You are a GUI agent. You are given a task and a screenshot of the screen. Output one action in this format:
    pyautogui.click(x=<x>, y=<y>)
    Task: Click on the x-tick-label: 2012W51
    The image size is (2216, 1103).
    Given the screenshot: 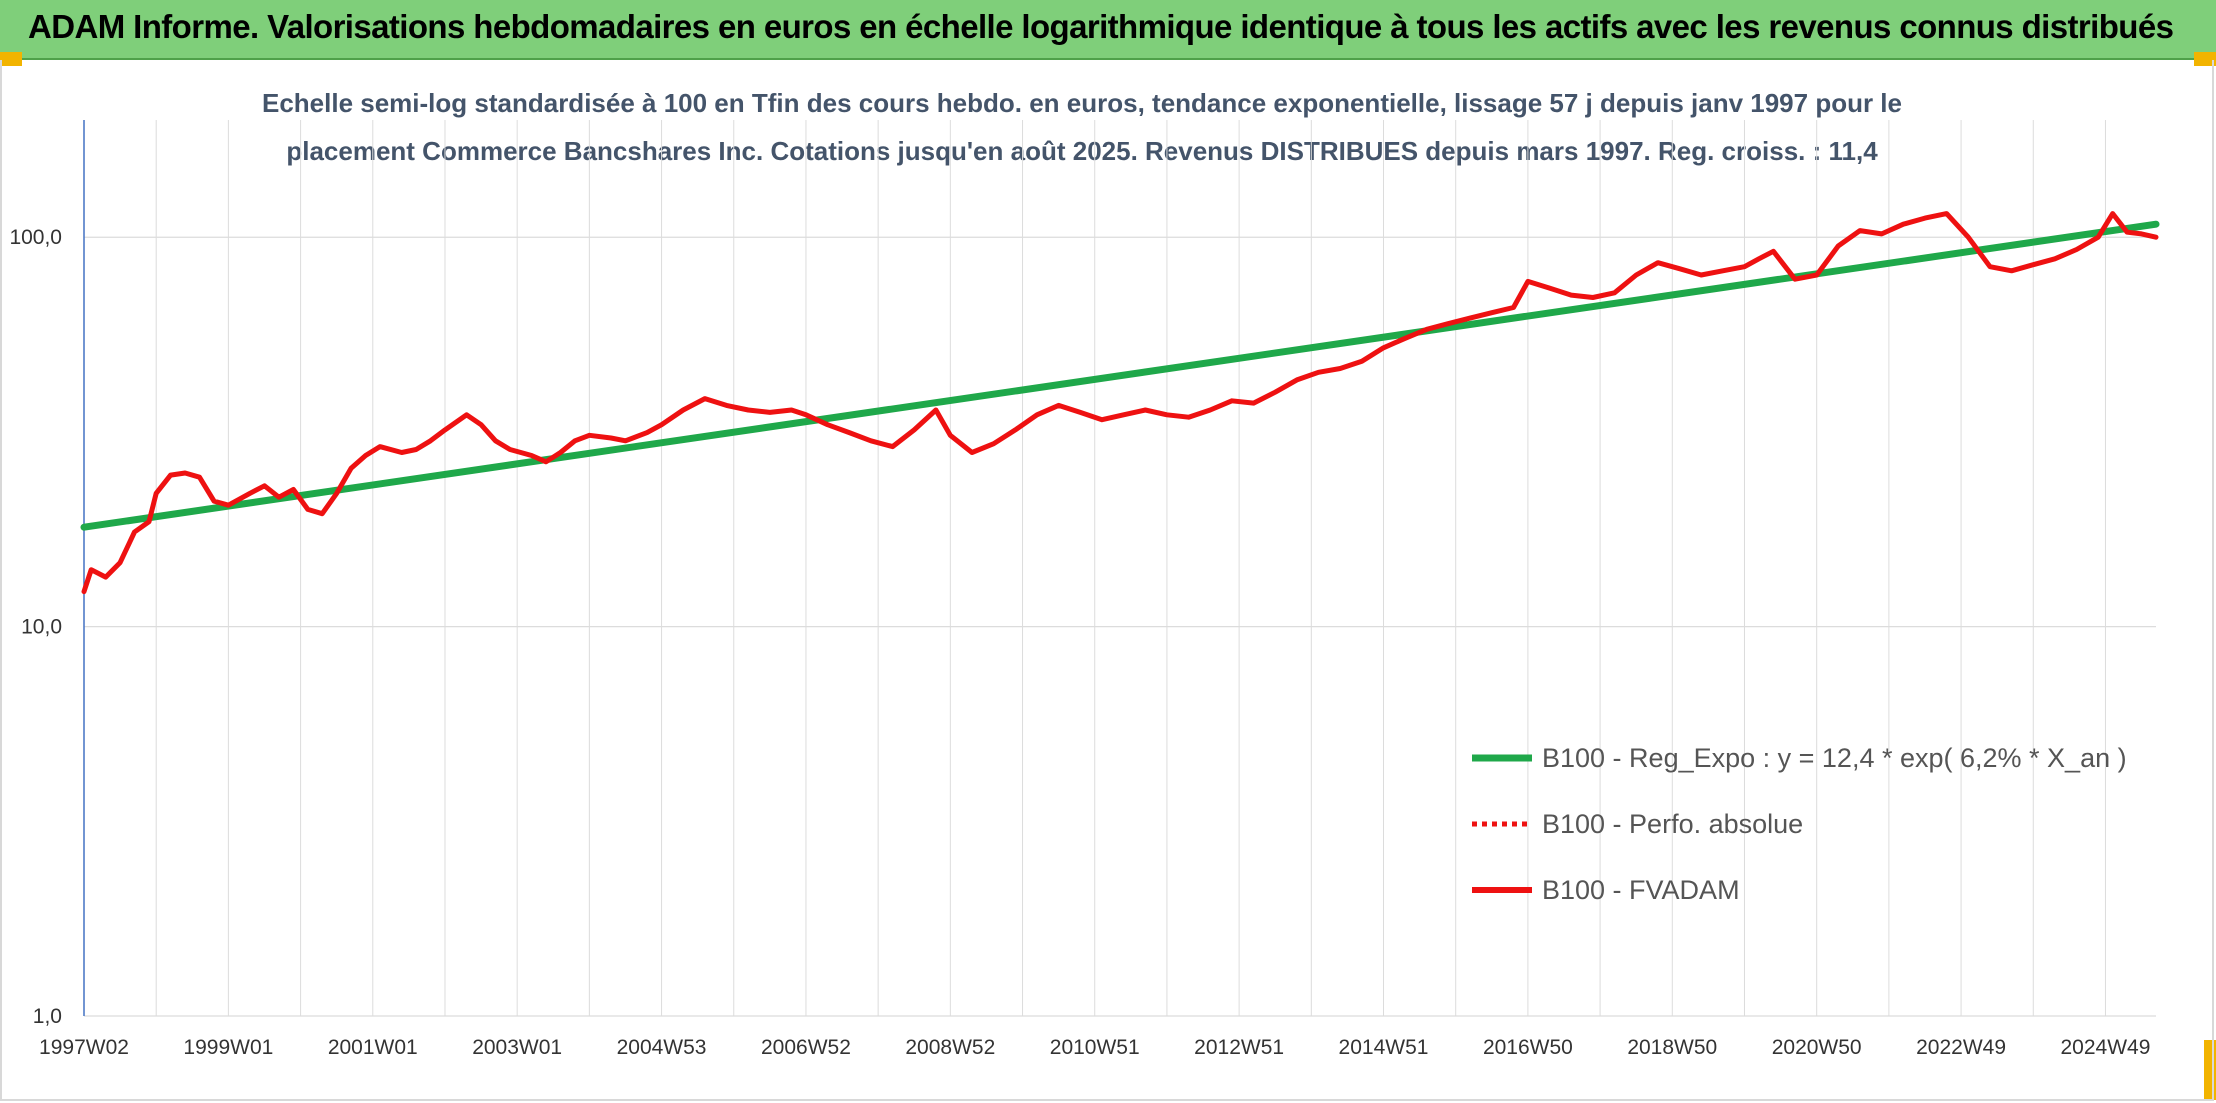 What is the action you would take?
    pyautogui.click(x=1239, y=1047)
    